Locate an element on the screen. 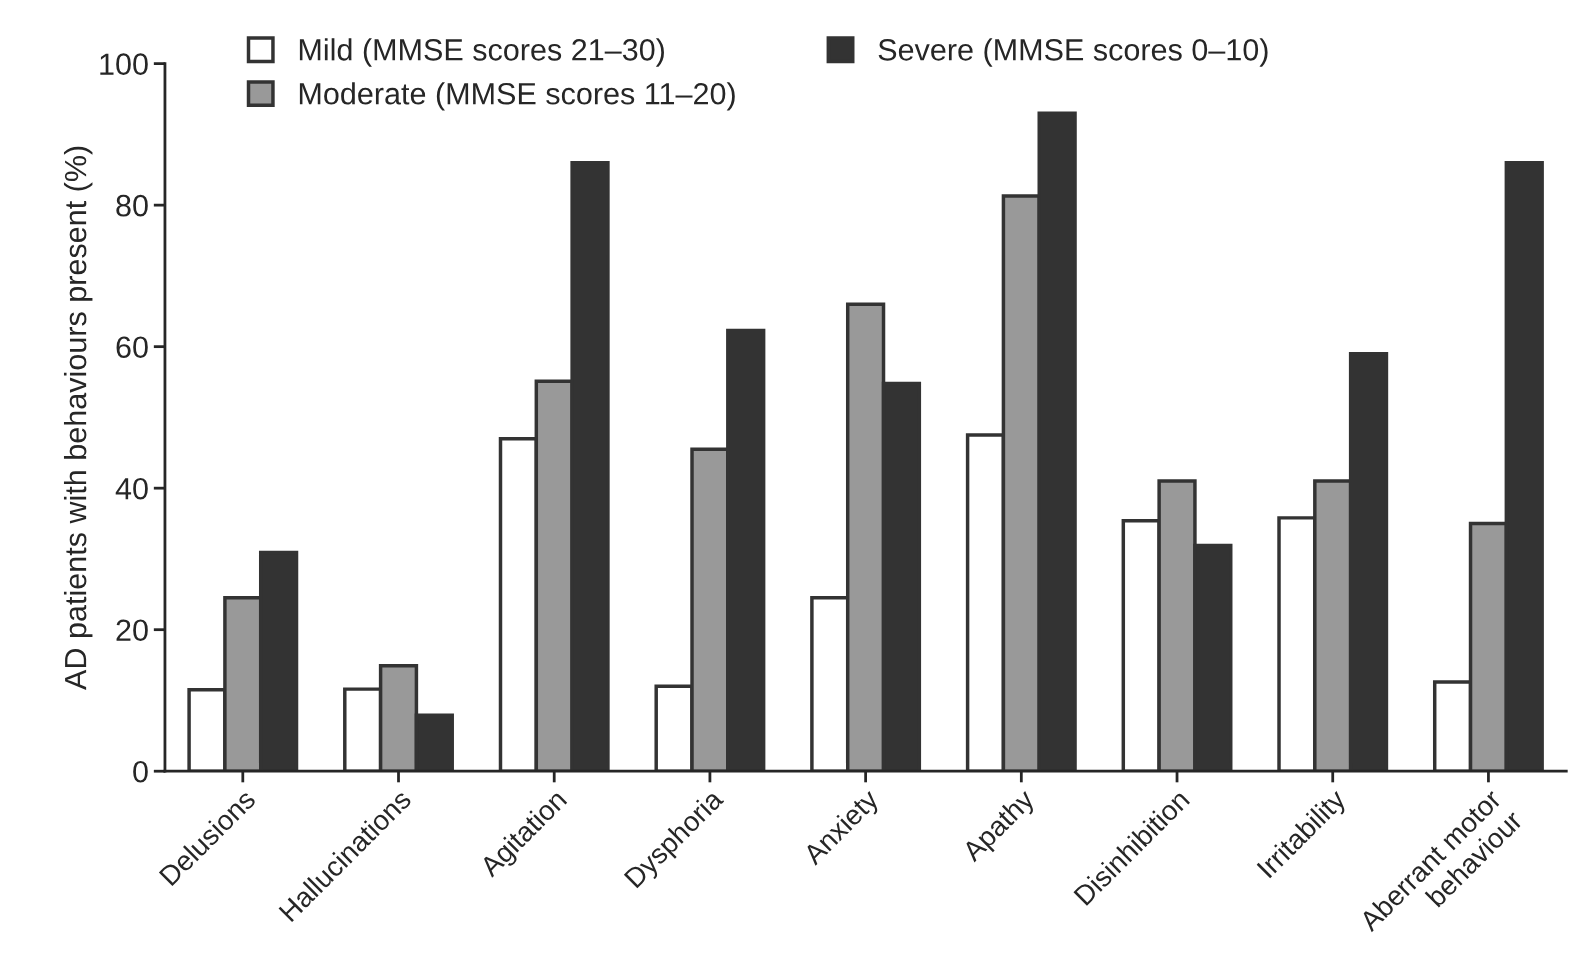 Image resolution: width=1571 pixels, height=964 pixels. y-tick-label: 40 is located at coordinates (131, 488).